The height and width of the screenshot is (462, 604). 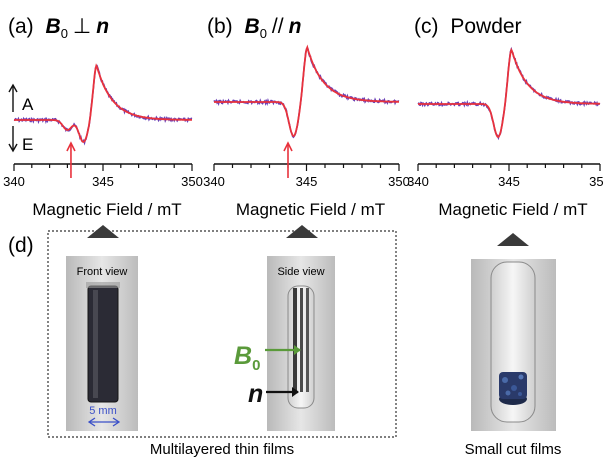 What do you see at coordinates (300, 272) in the screenshot?
I see `side-view-label: Side view` at bounding box center [300, 272].